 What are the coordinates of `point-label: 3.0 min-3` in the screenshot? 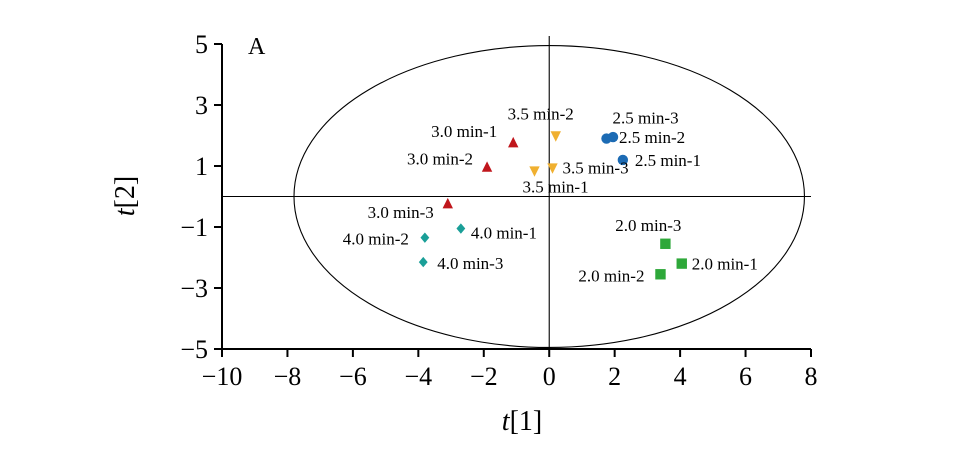 It's located at (401, 212).